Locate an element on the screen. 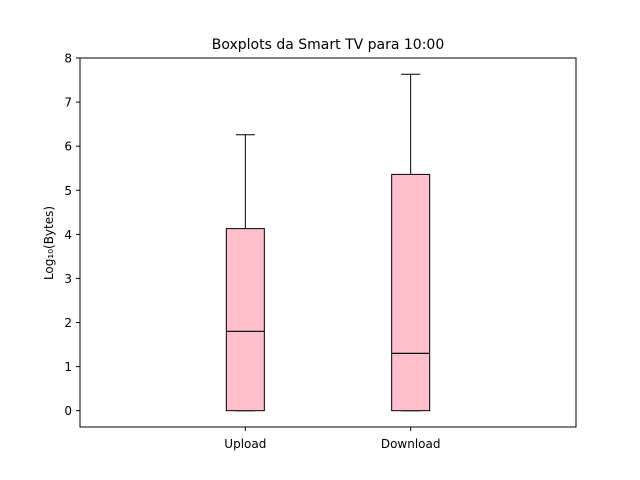 This screenshot has width=640, height=480. y-tick-label: 4 is located at coordinates (68, 235).